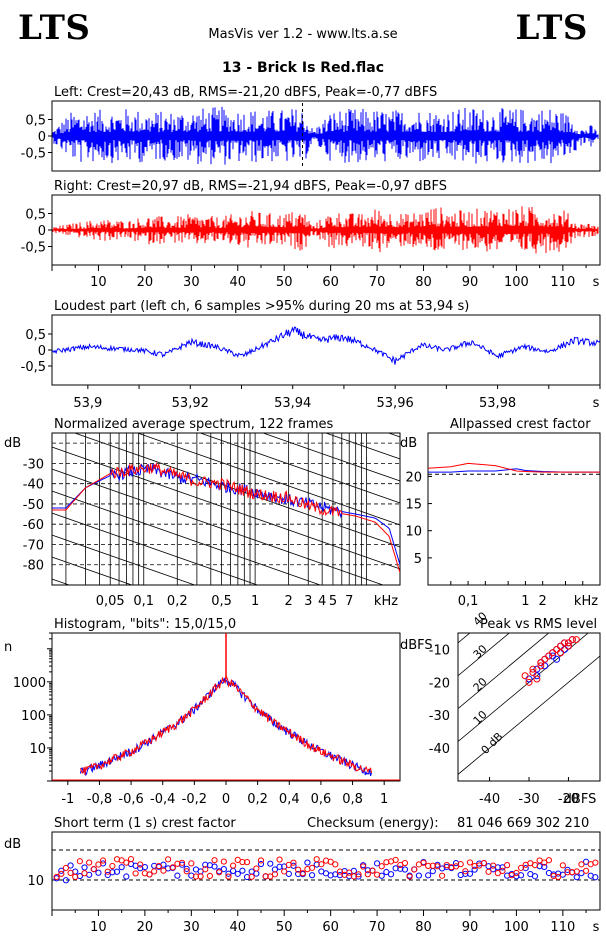 Image resolution: width=606 pixels, height=946 pixels. What do you see at coordinates (439, 683) in the screenshot?
I see `y-tick-label: -20` at bounding box center [439, 683].